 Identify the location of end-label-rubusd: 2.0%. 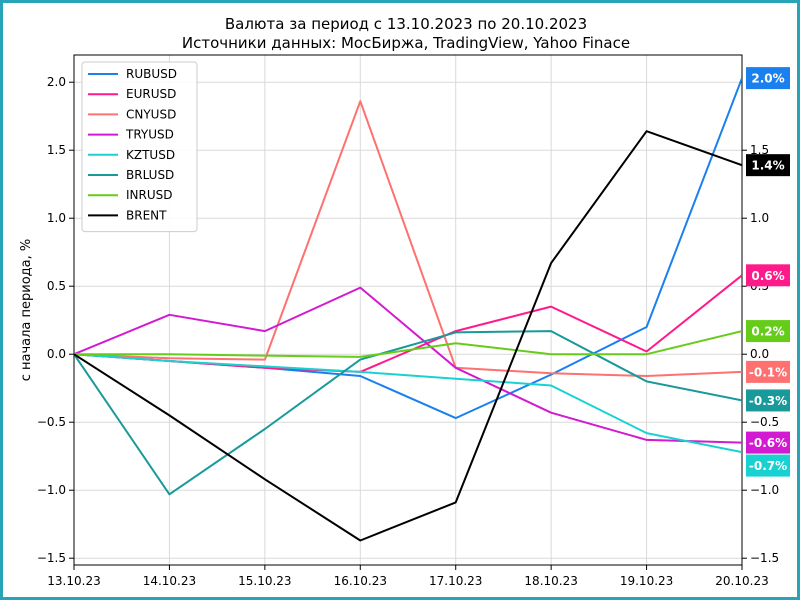
(768, 78).